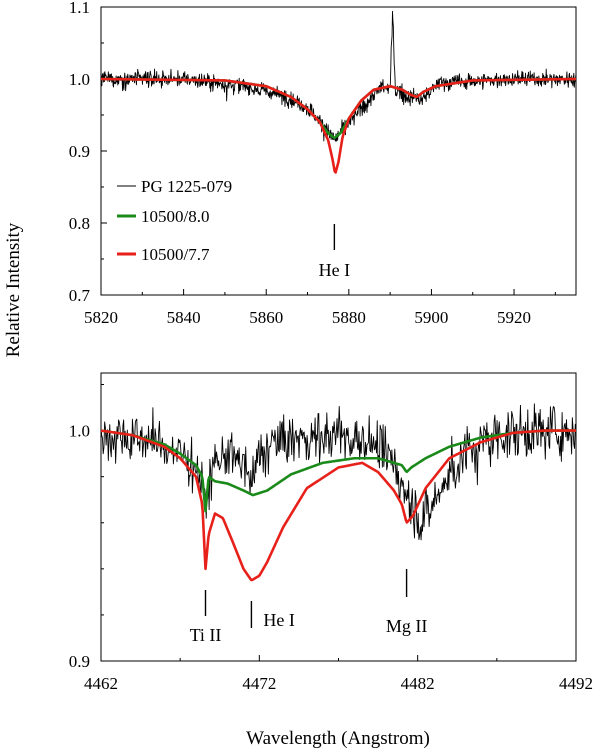 Image resolution: width=599 pixels, height=750 pixels. Describe the element at coordinates (186, 186) in the screenshot. I see `legend-label-observed: PG 1225-079` at that location.